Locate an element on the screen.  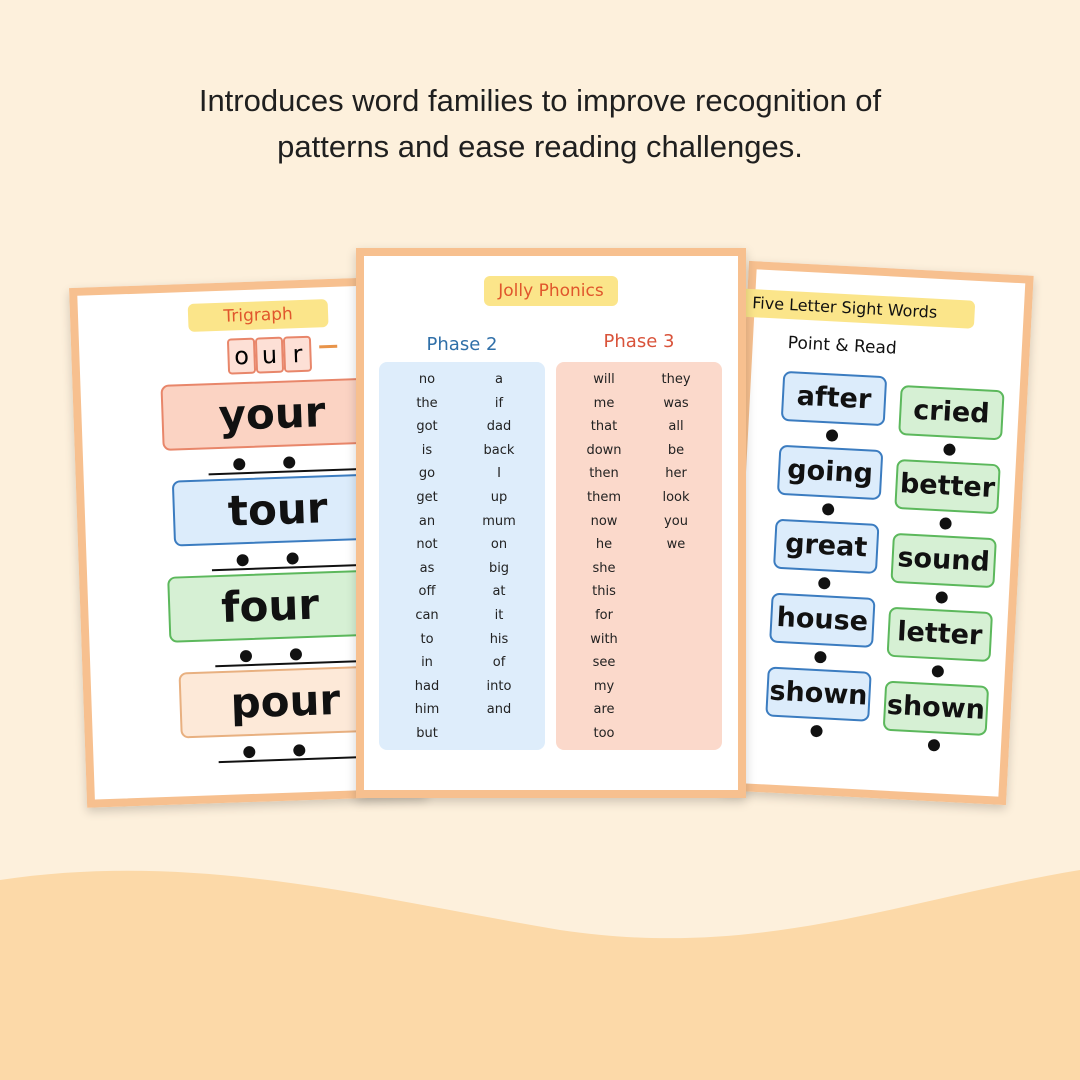
underline is located at coordinates (293, 759).